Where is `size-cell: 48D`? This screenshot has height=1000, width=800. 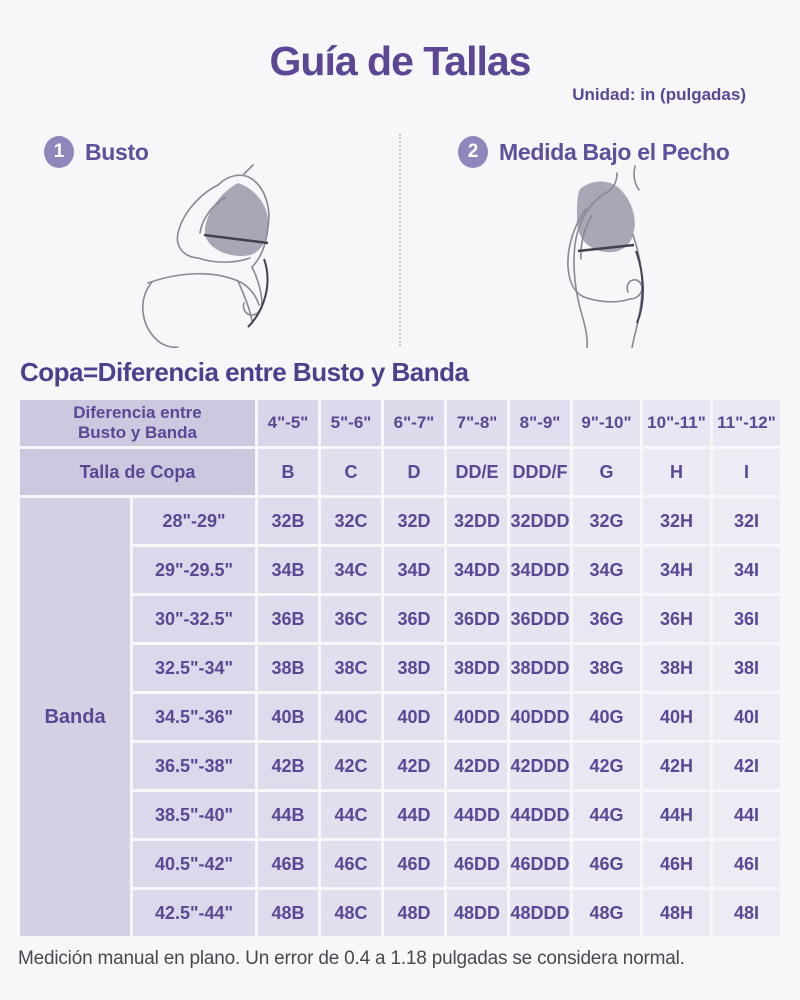 size-cell: 48D is located at coordinates (414, 913).